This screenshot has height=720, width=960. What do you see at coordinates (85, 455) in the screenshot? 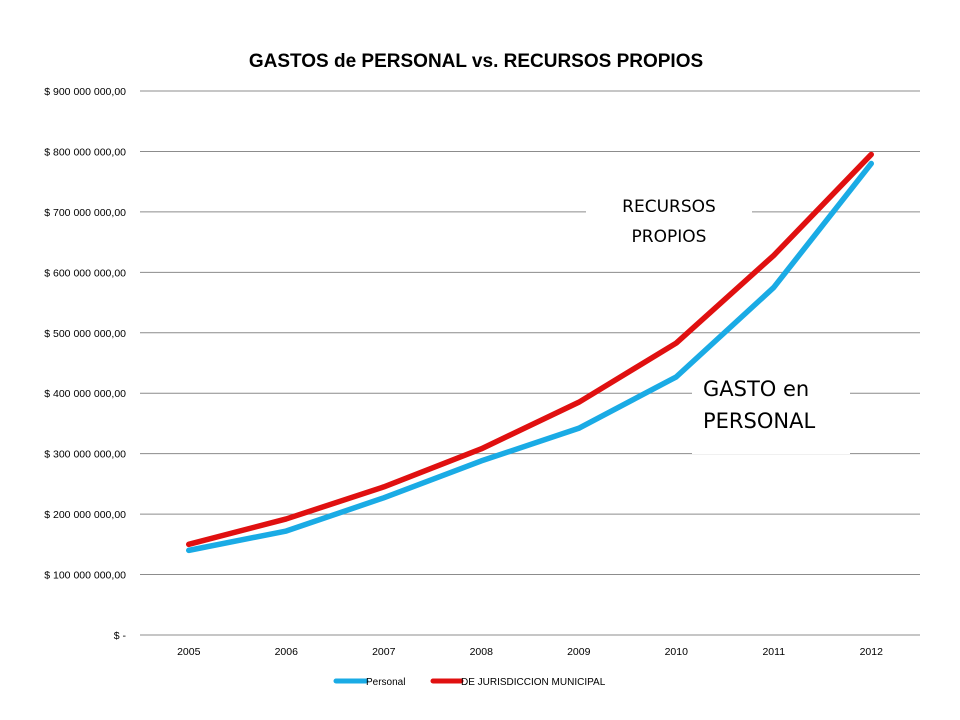
I see `y-tick-label: $ 300 000 000,00` at bounding box center [85, 455].